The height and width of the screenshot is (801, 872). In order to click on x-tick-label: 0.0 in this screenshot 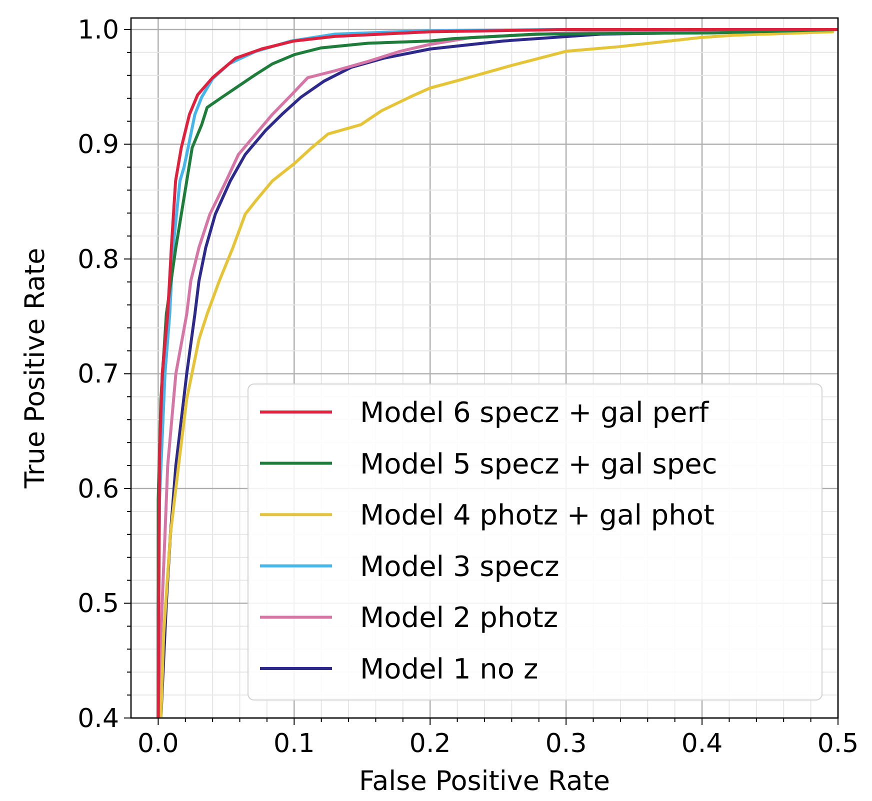, I will do `click(158, 744)`.